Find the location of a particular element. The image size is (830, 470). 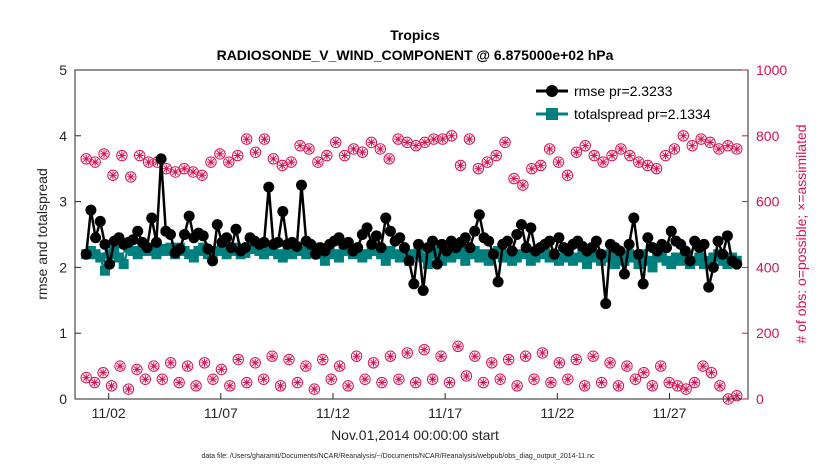

y-axis-left-label: rmse and totalspread is located at coordinates (42, 234).